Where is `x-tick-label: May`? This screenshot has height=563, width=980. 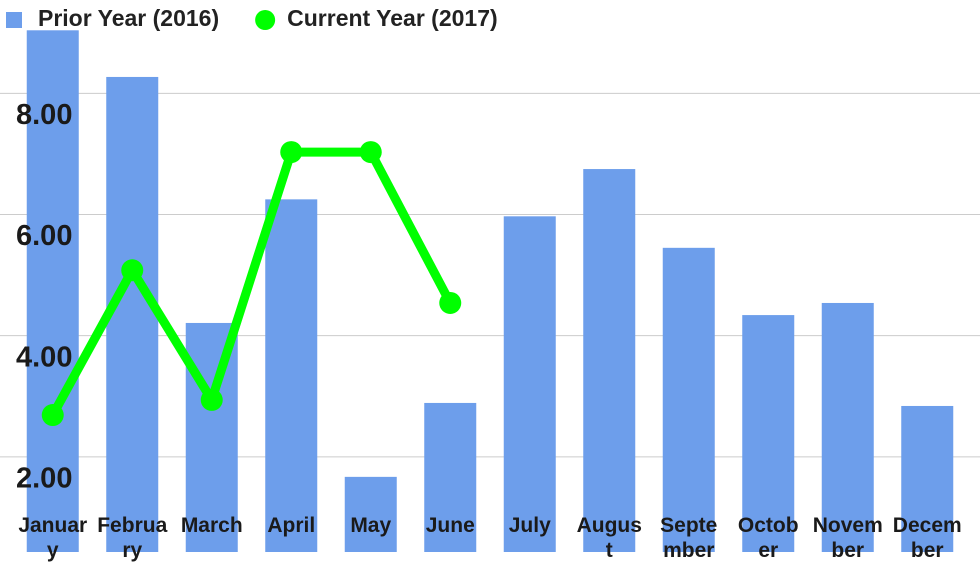 x-tick-label: May is located at coordinates (371, 525).